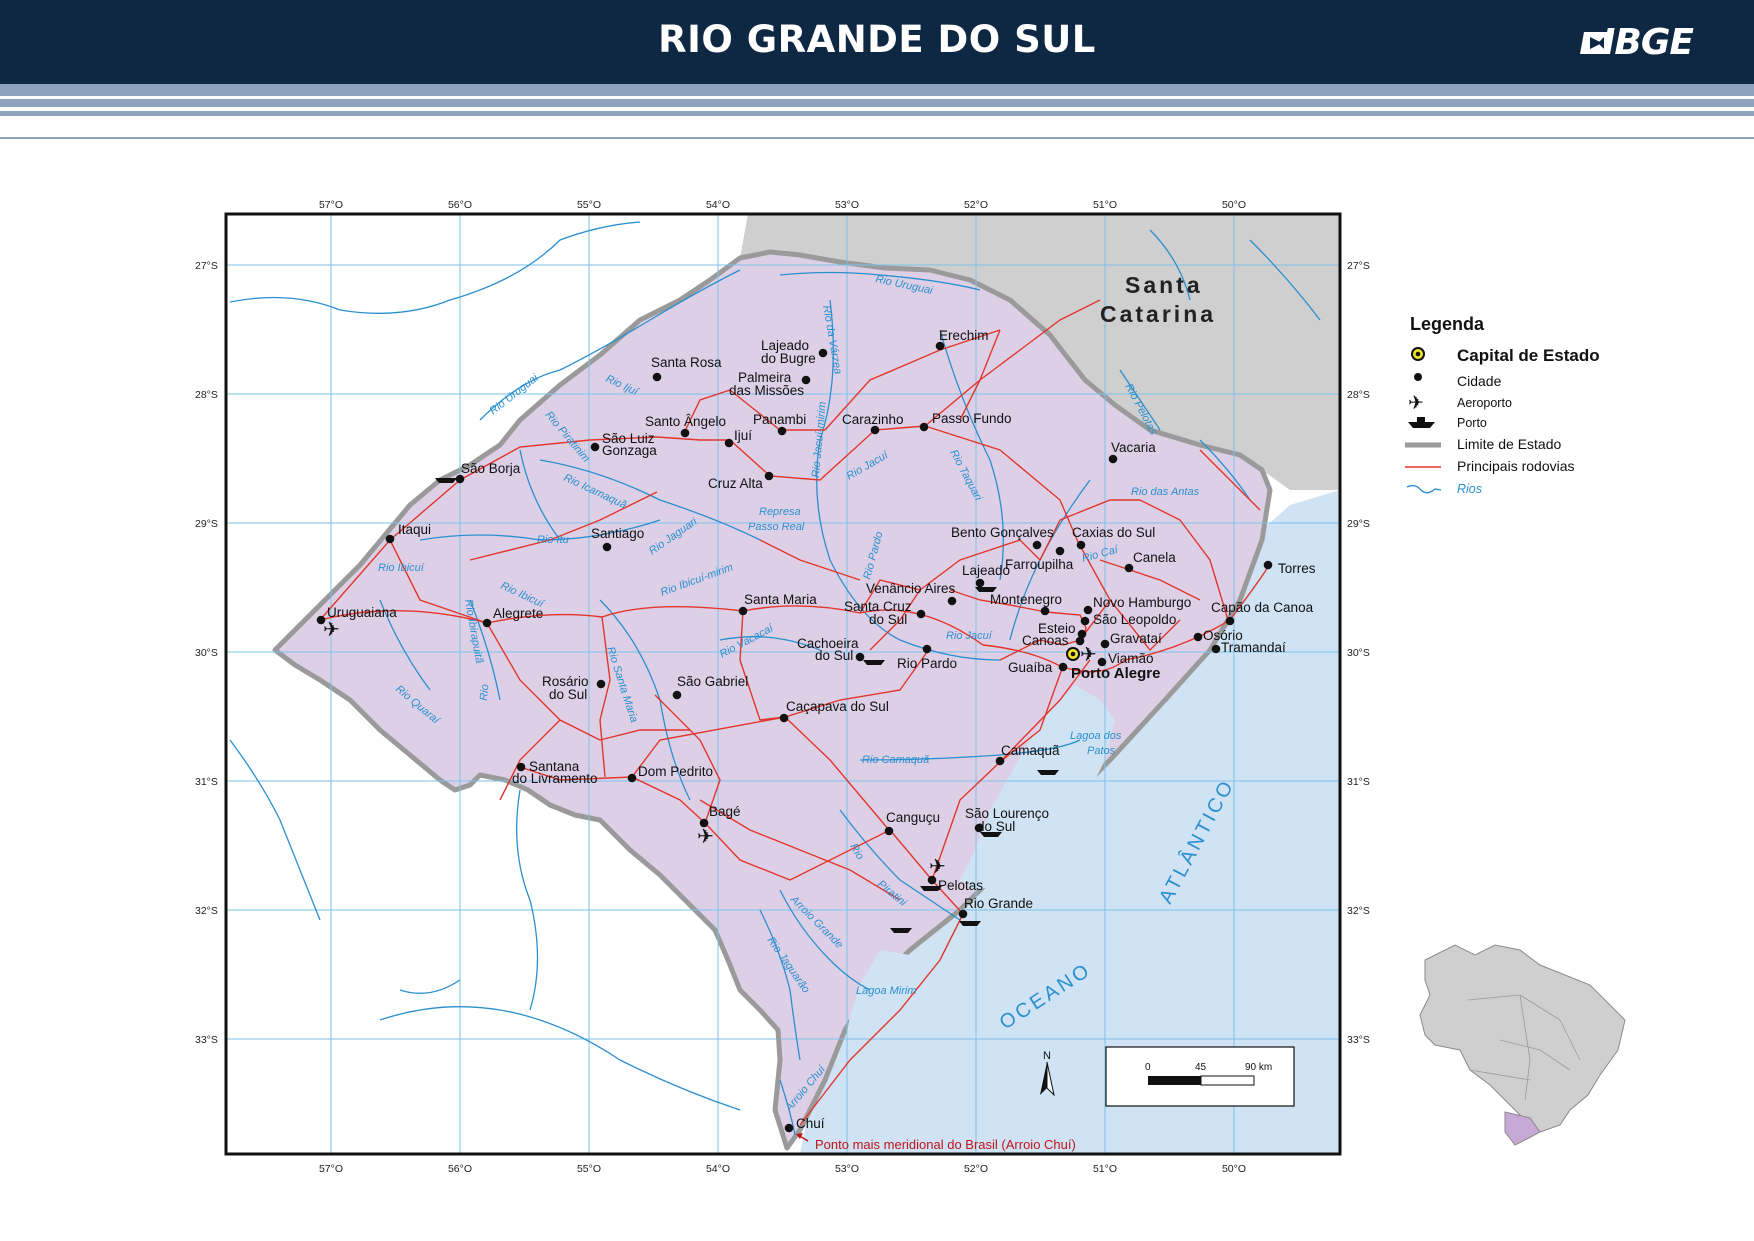 This screenshot has width=1754, height=1241. What do you see at coordinates (1234, 1169) in the screenshot?
I see `lon-label-bottom: 50°O` at bounding box center [1234, 1169].